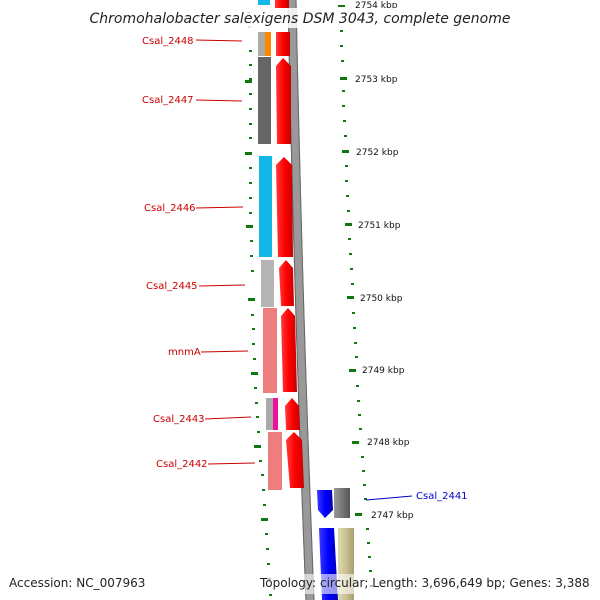  What do you see at coordinates (350, 260) in the screenshot?
I see `scale-major-ticks` at bounding box center [350, 260].